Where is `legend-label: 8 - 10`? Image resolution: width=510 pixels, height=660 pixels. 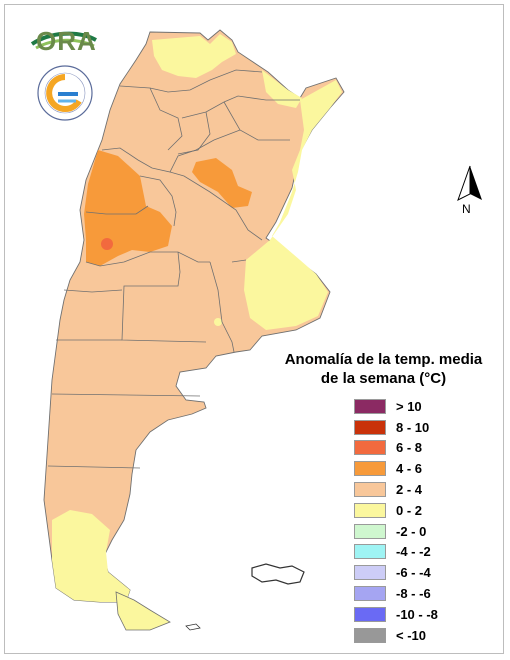 legend-label: 8 - 10 is located at coordinates (413, 427).